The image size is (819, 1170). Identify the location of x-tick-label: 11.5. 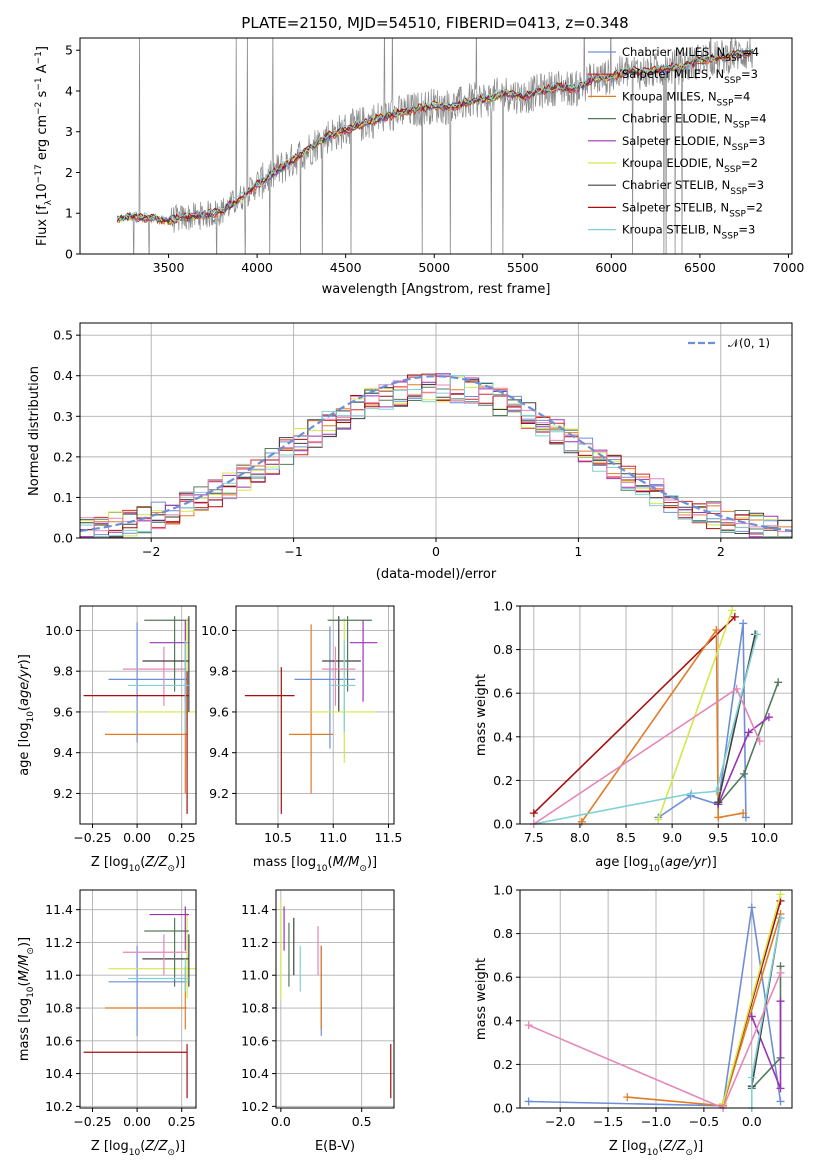
(389, 837).